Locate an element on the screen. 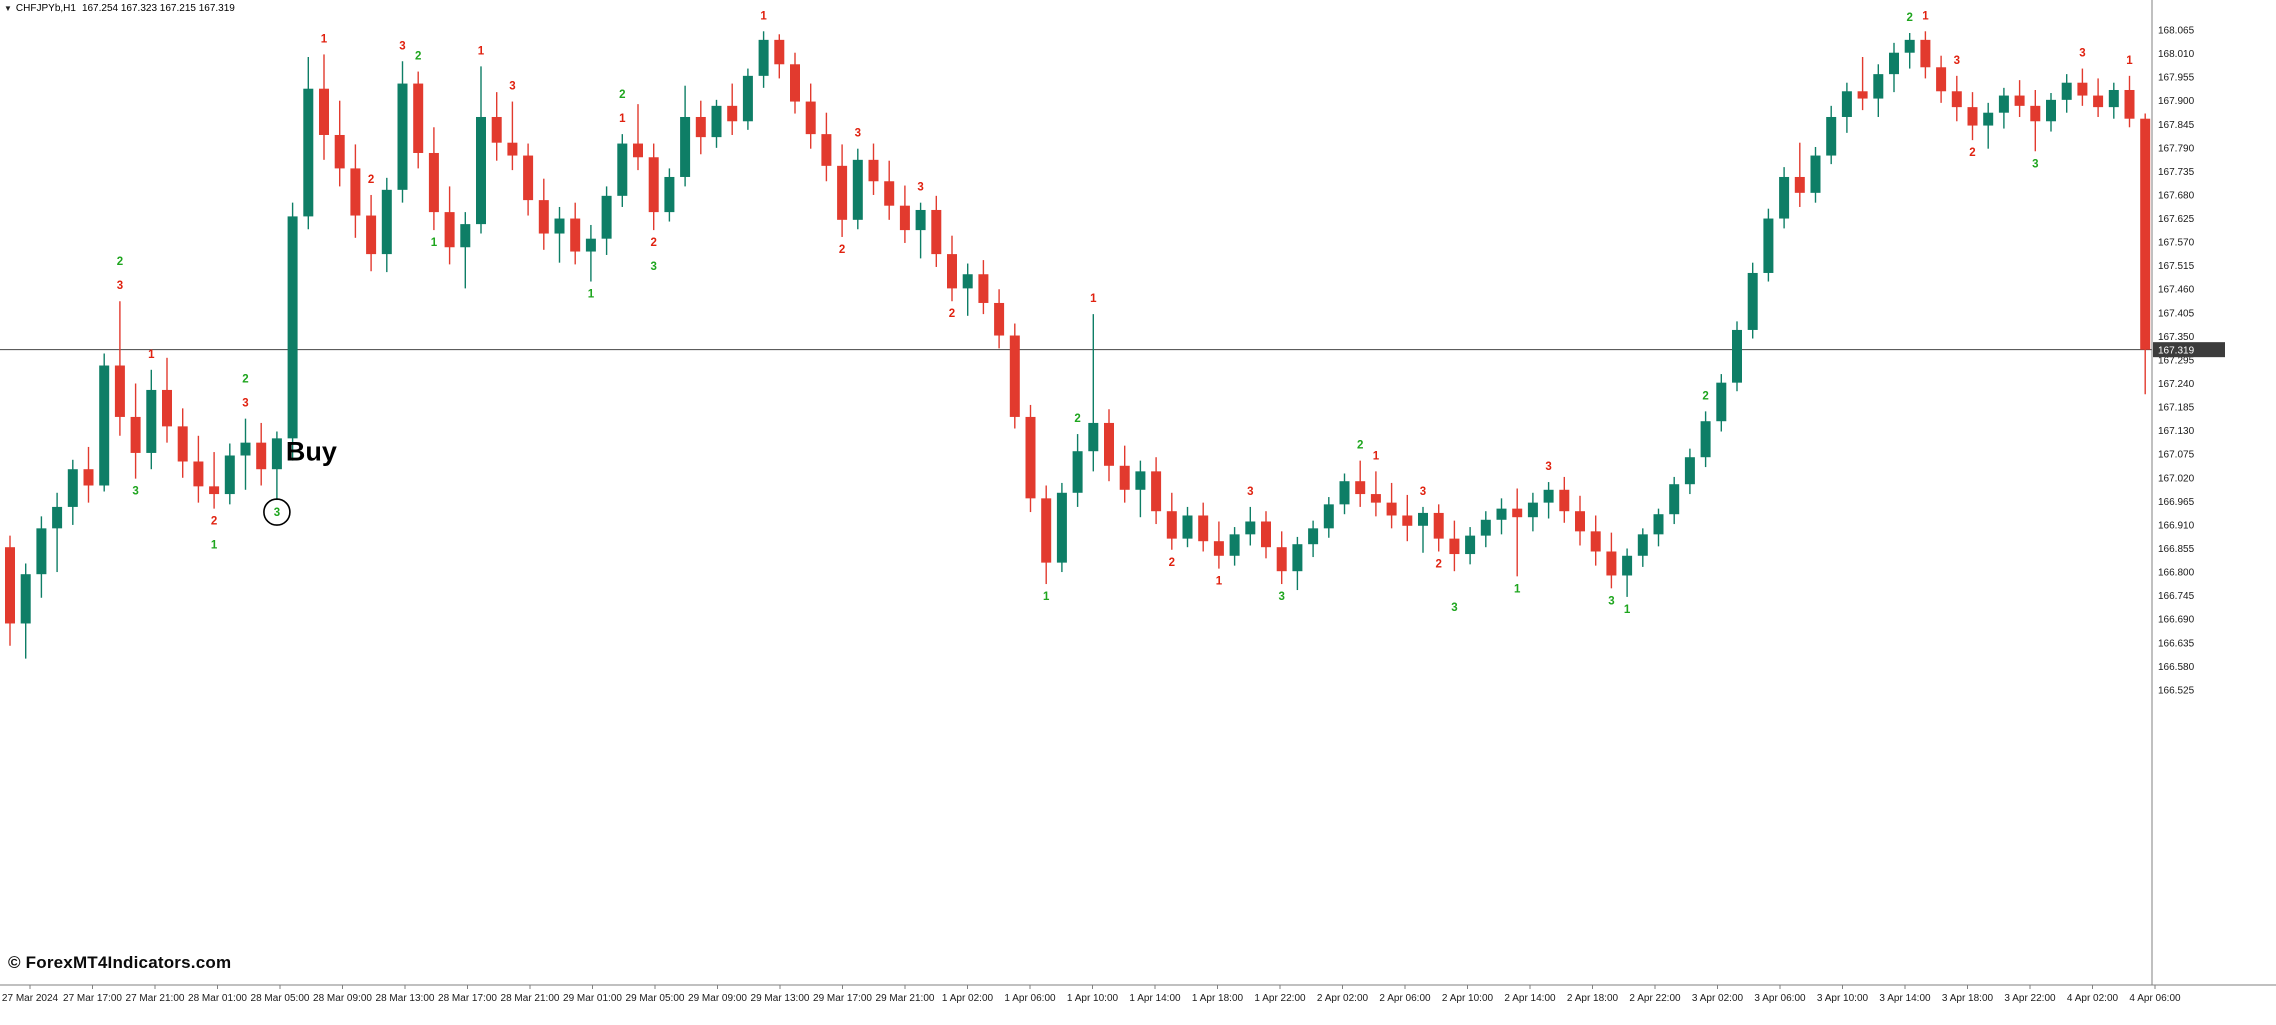 The width and height of the screenshot is (2276, 1025). time-axis-label: 2 Apr 02:00 is located at coordinates (1343, 998).